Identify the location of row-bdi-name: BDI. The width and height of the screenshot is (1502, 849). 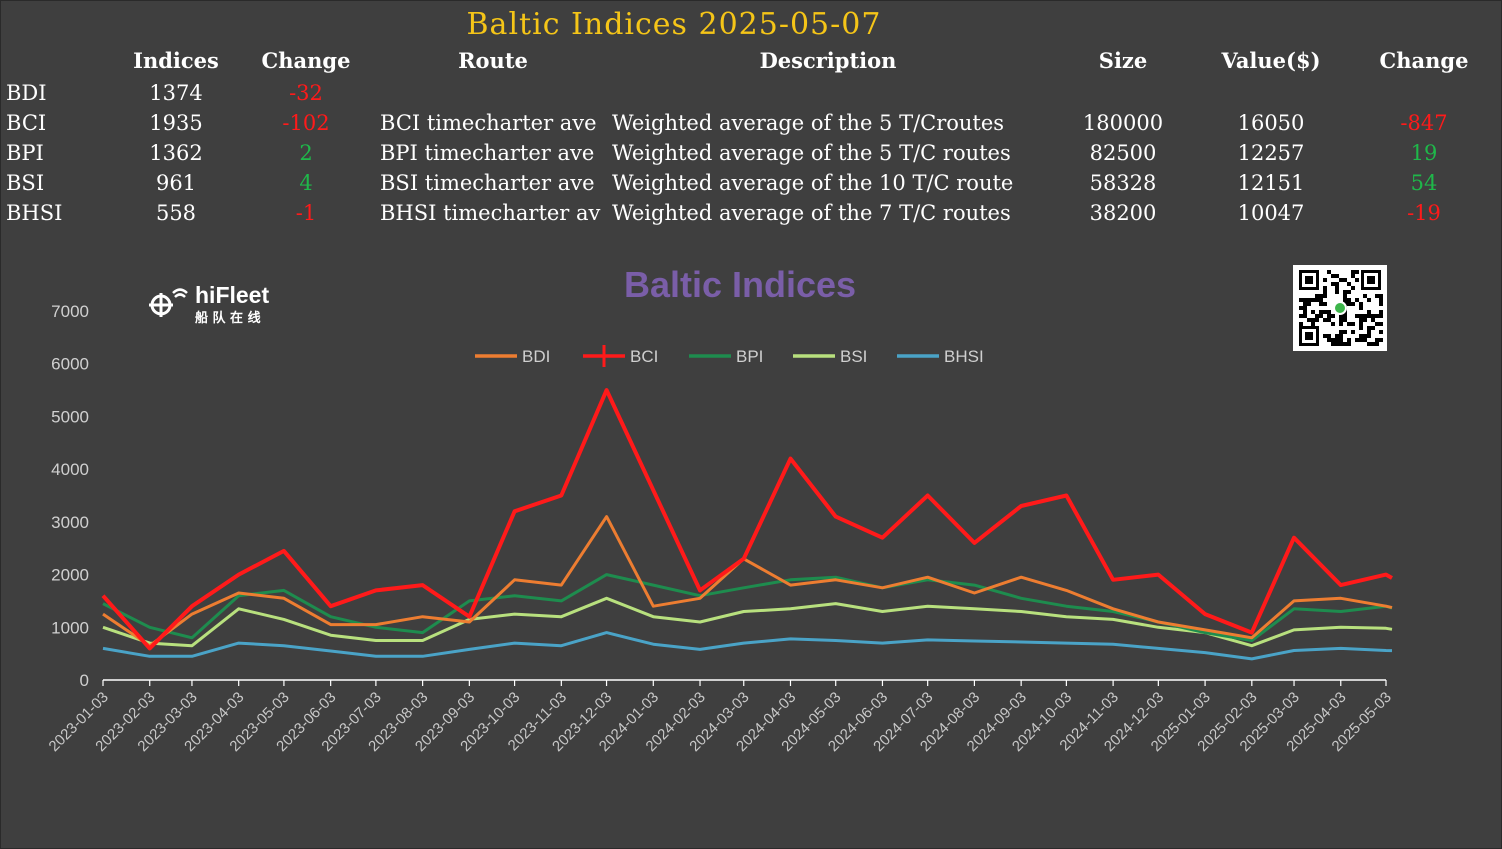
(26, 93).